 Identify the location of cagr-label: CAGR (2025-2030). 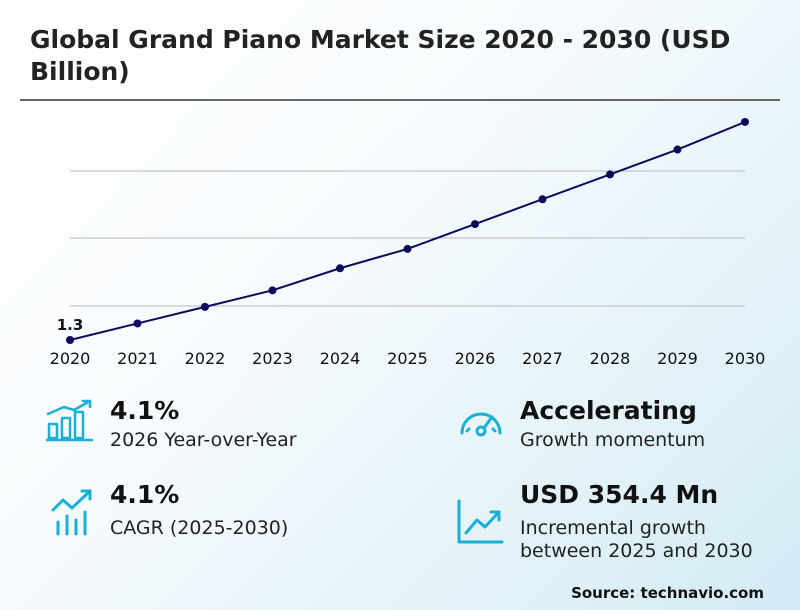
(199, 528).